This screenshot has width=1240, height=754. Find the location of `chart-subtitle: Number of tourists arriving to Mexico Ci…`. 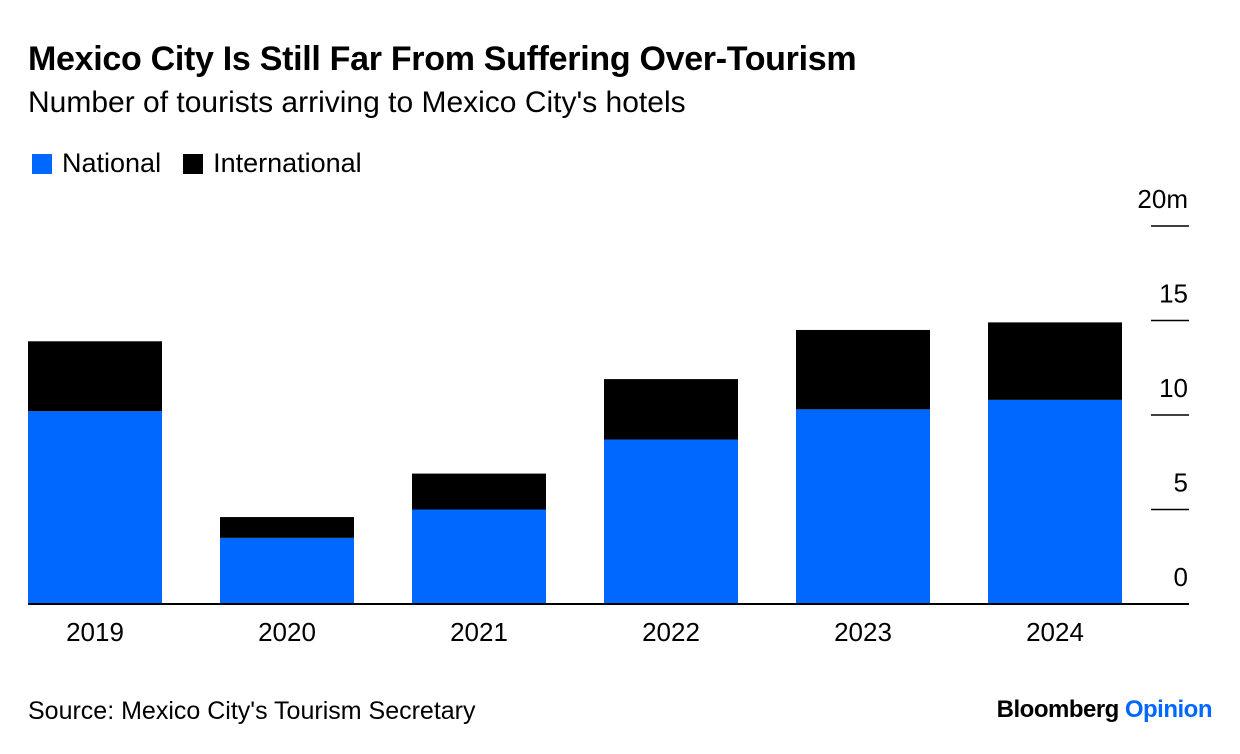

chart-subtitle: Number of tourists arriving to Mexico Ci… is located at coordinates (357, 102).